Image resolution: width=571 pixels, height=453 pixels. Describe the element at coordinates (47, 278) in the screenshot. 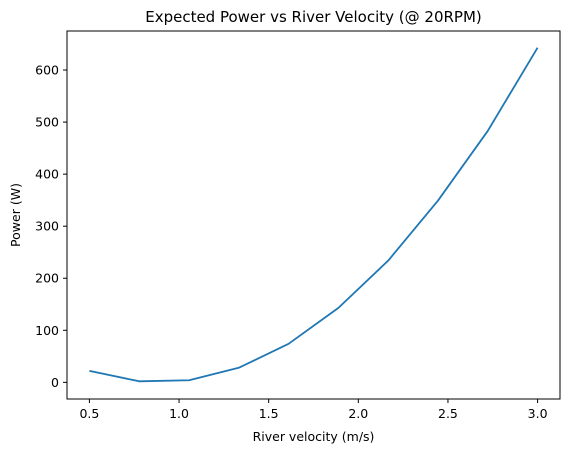

I see `y-tick-label: 200` at that location.